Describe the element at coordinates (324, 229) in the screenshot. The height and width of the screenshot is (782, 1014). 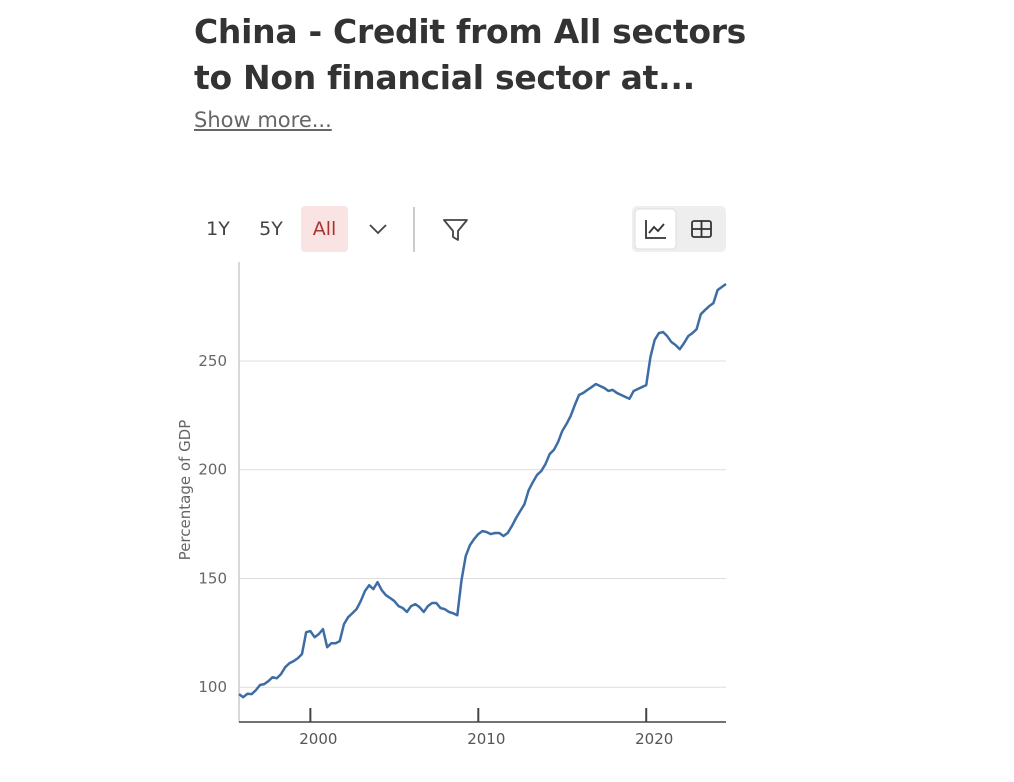
I see `range-button: All` at that location.